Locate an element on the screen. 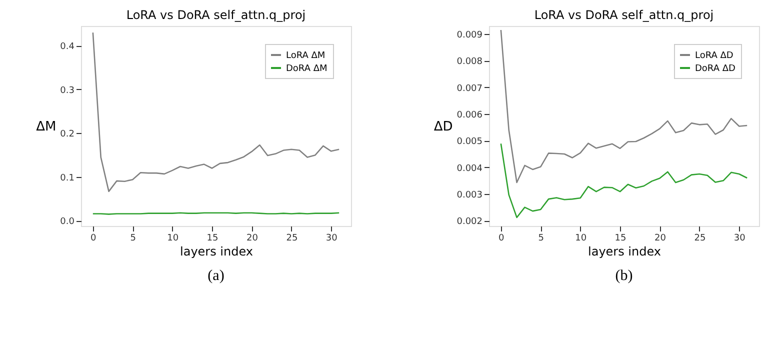  legend-label: DoRA ΔD is located at coordinates (715, 69).